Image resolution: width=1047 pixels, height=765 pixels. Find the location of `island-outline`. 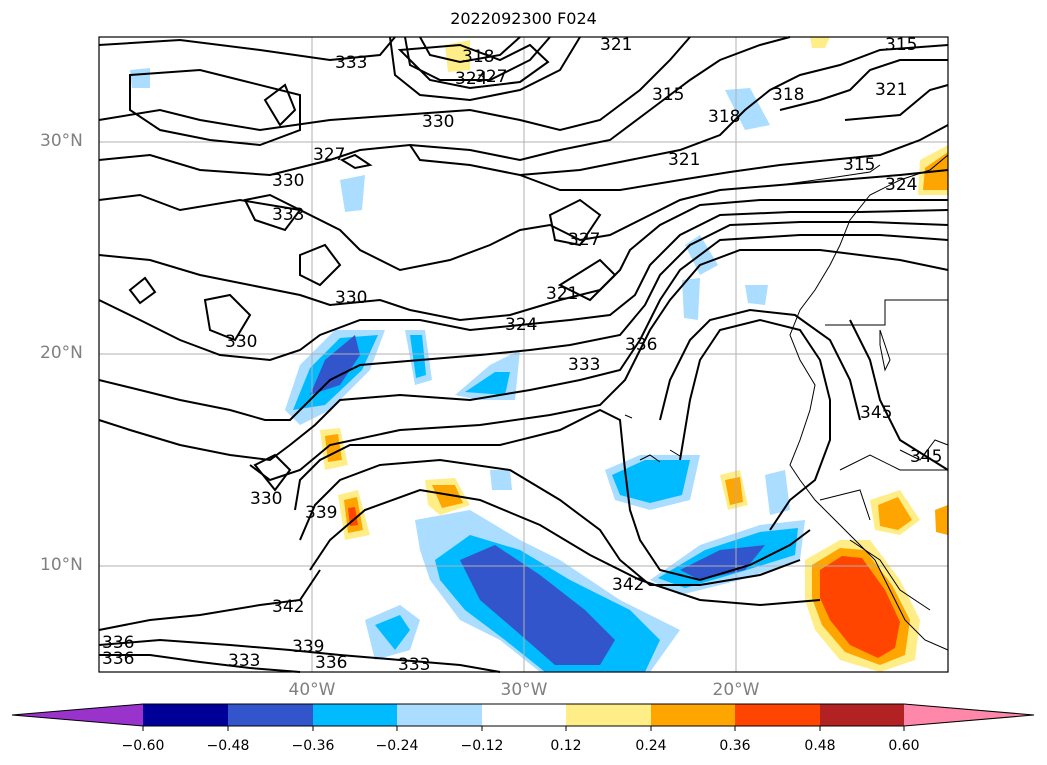

island-outline is located at coordinates (885, 350).